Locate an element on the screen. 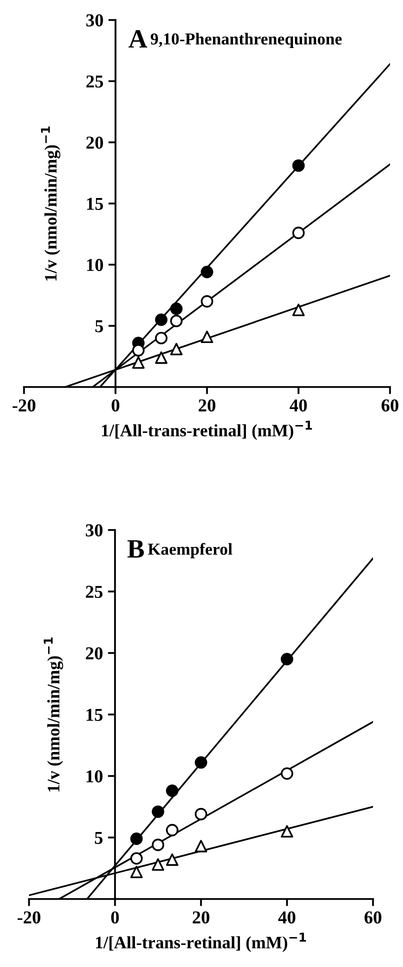  chart-title: A is located at coordinates (138, 39).